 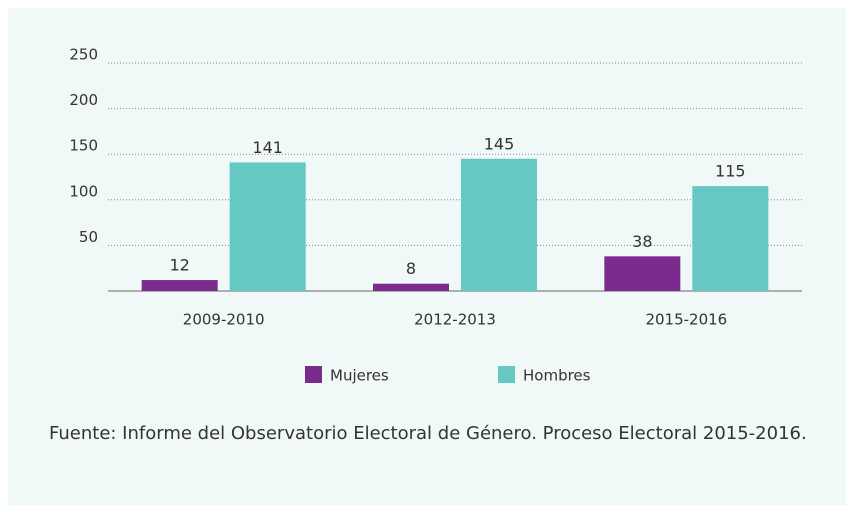 I want to click on y-tick-label: 150, so click(x=83, y=146).